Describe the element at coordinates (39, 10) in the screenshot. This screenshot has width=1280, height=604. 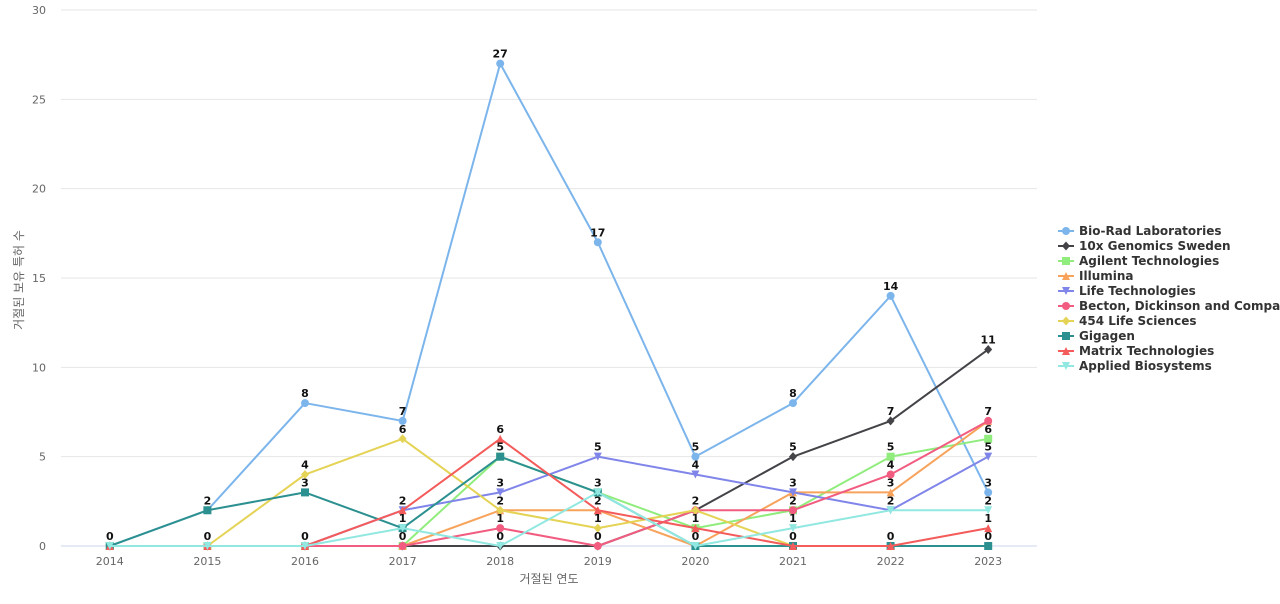
I see `y-tick-label: 30` at that location.